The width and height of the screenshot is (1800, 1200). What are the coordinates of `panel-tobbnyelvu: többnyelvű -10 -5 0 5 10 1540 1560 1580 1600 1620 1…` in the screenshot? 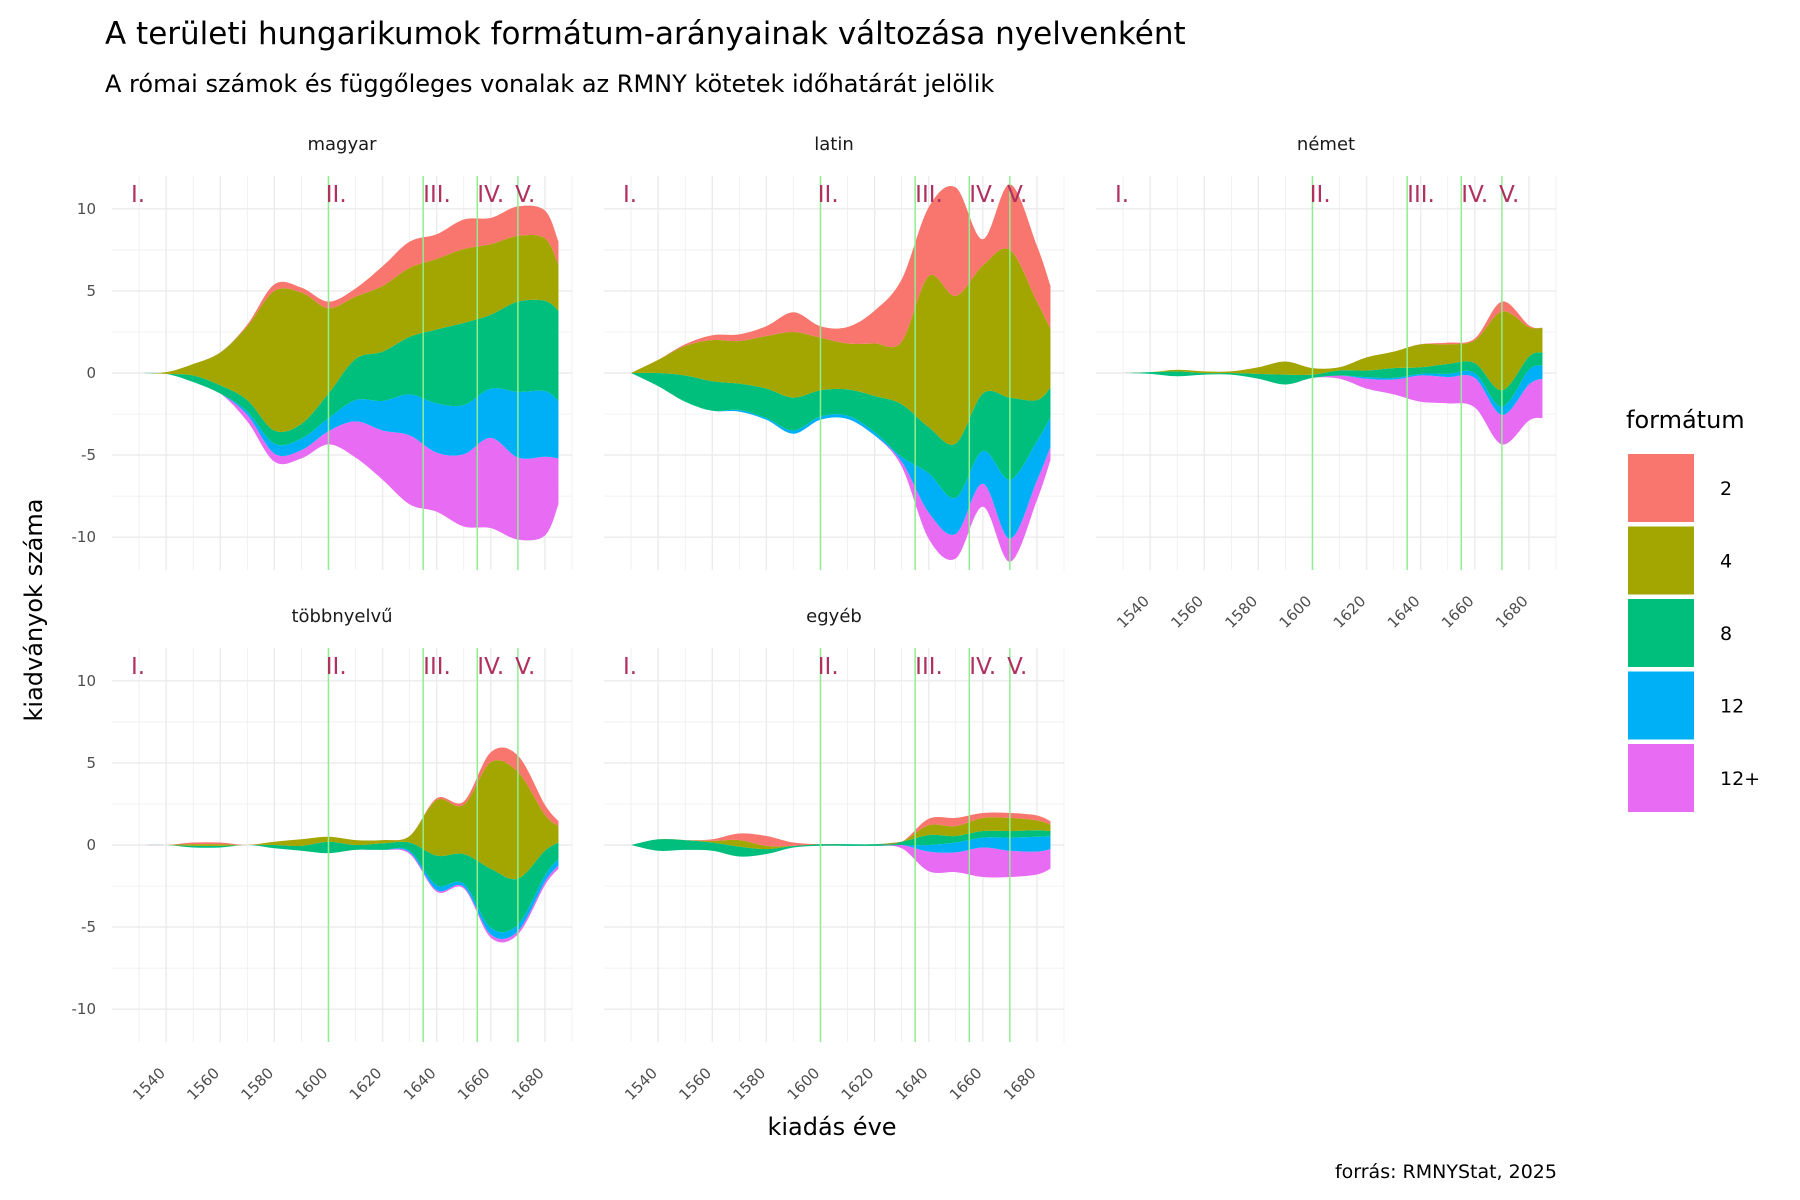 It's located at (322, 855).